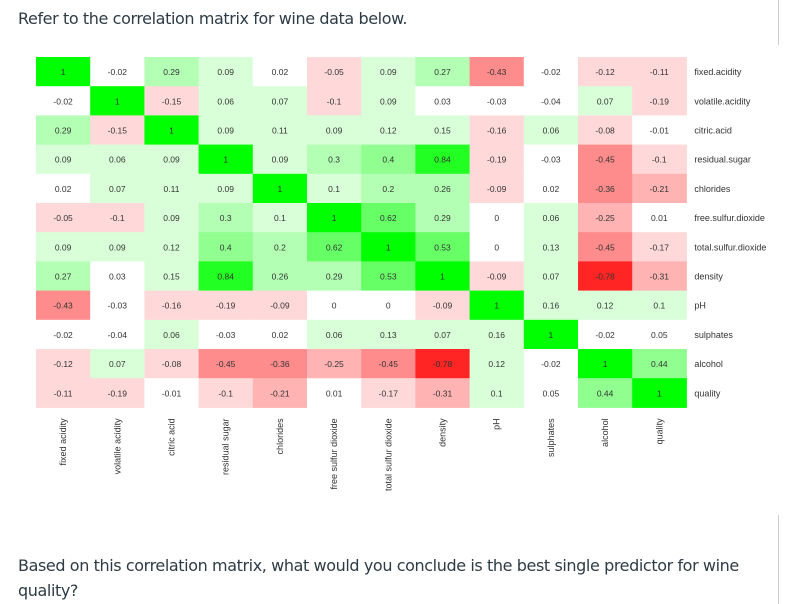 The image size is (798, 604). I want to click on cell-value-label: -0.11, so click(659, 72).